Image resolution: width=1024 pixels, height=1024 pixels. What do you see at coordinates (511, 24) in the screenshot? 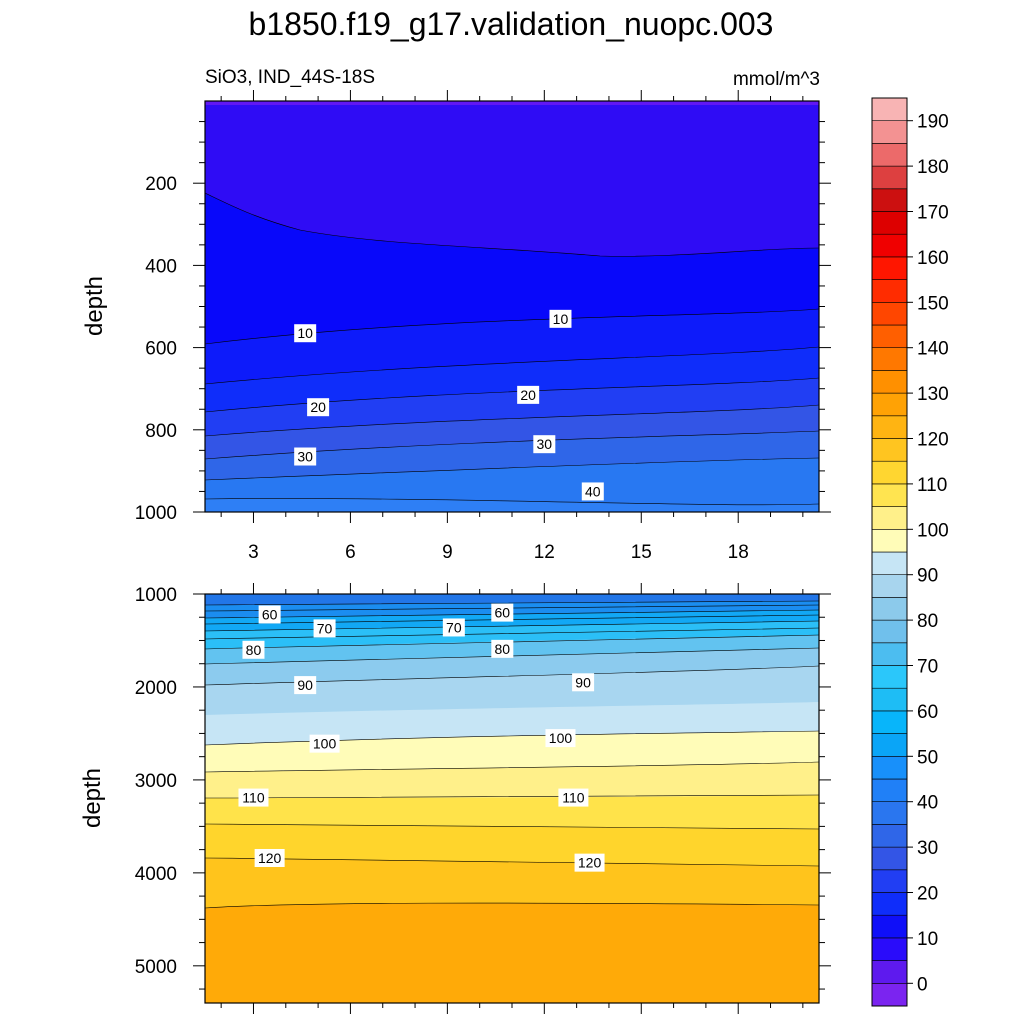
I see `chart-title: b1850.f19_g17.validation_nuopc.003` at bounding box center [511, 24].